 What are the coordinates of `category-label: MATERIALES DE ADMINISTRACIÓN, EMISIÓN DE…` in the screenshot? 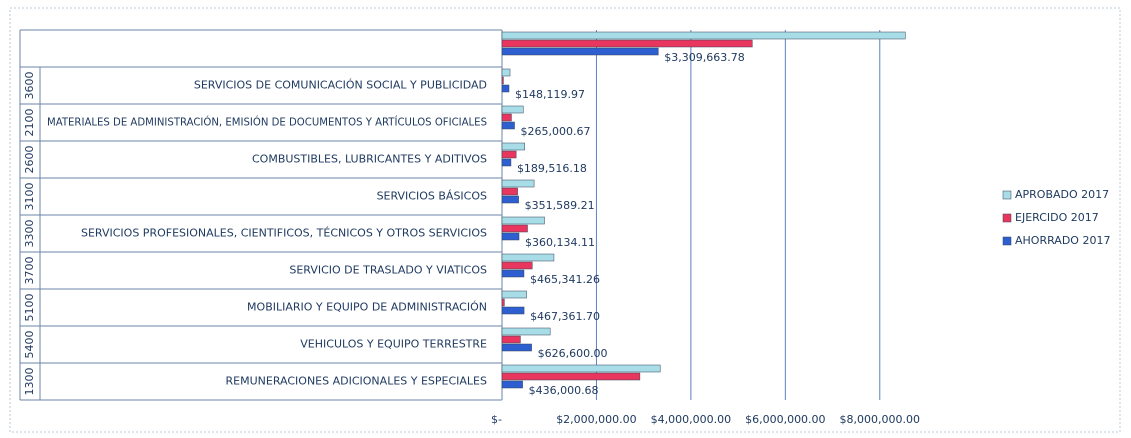 It's located at (267, 122).